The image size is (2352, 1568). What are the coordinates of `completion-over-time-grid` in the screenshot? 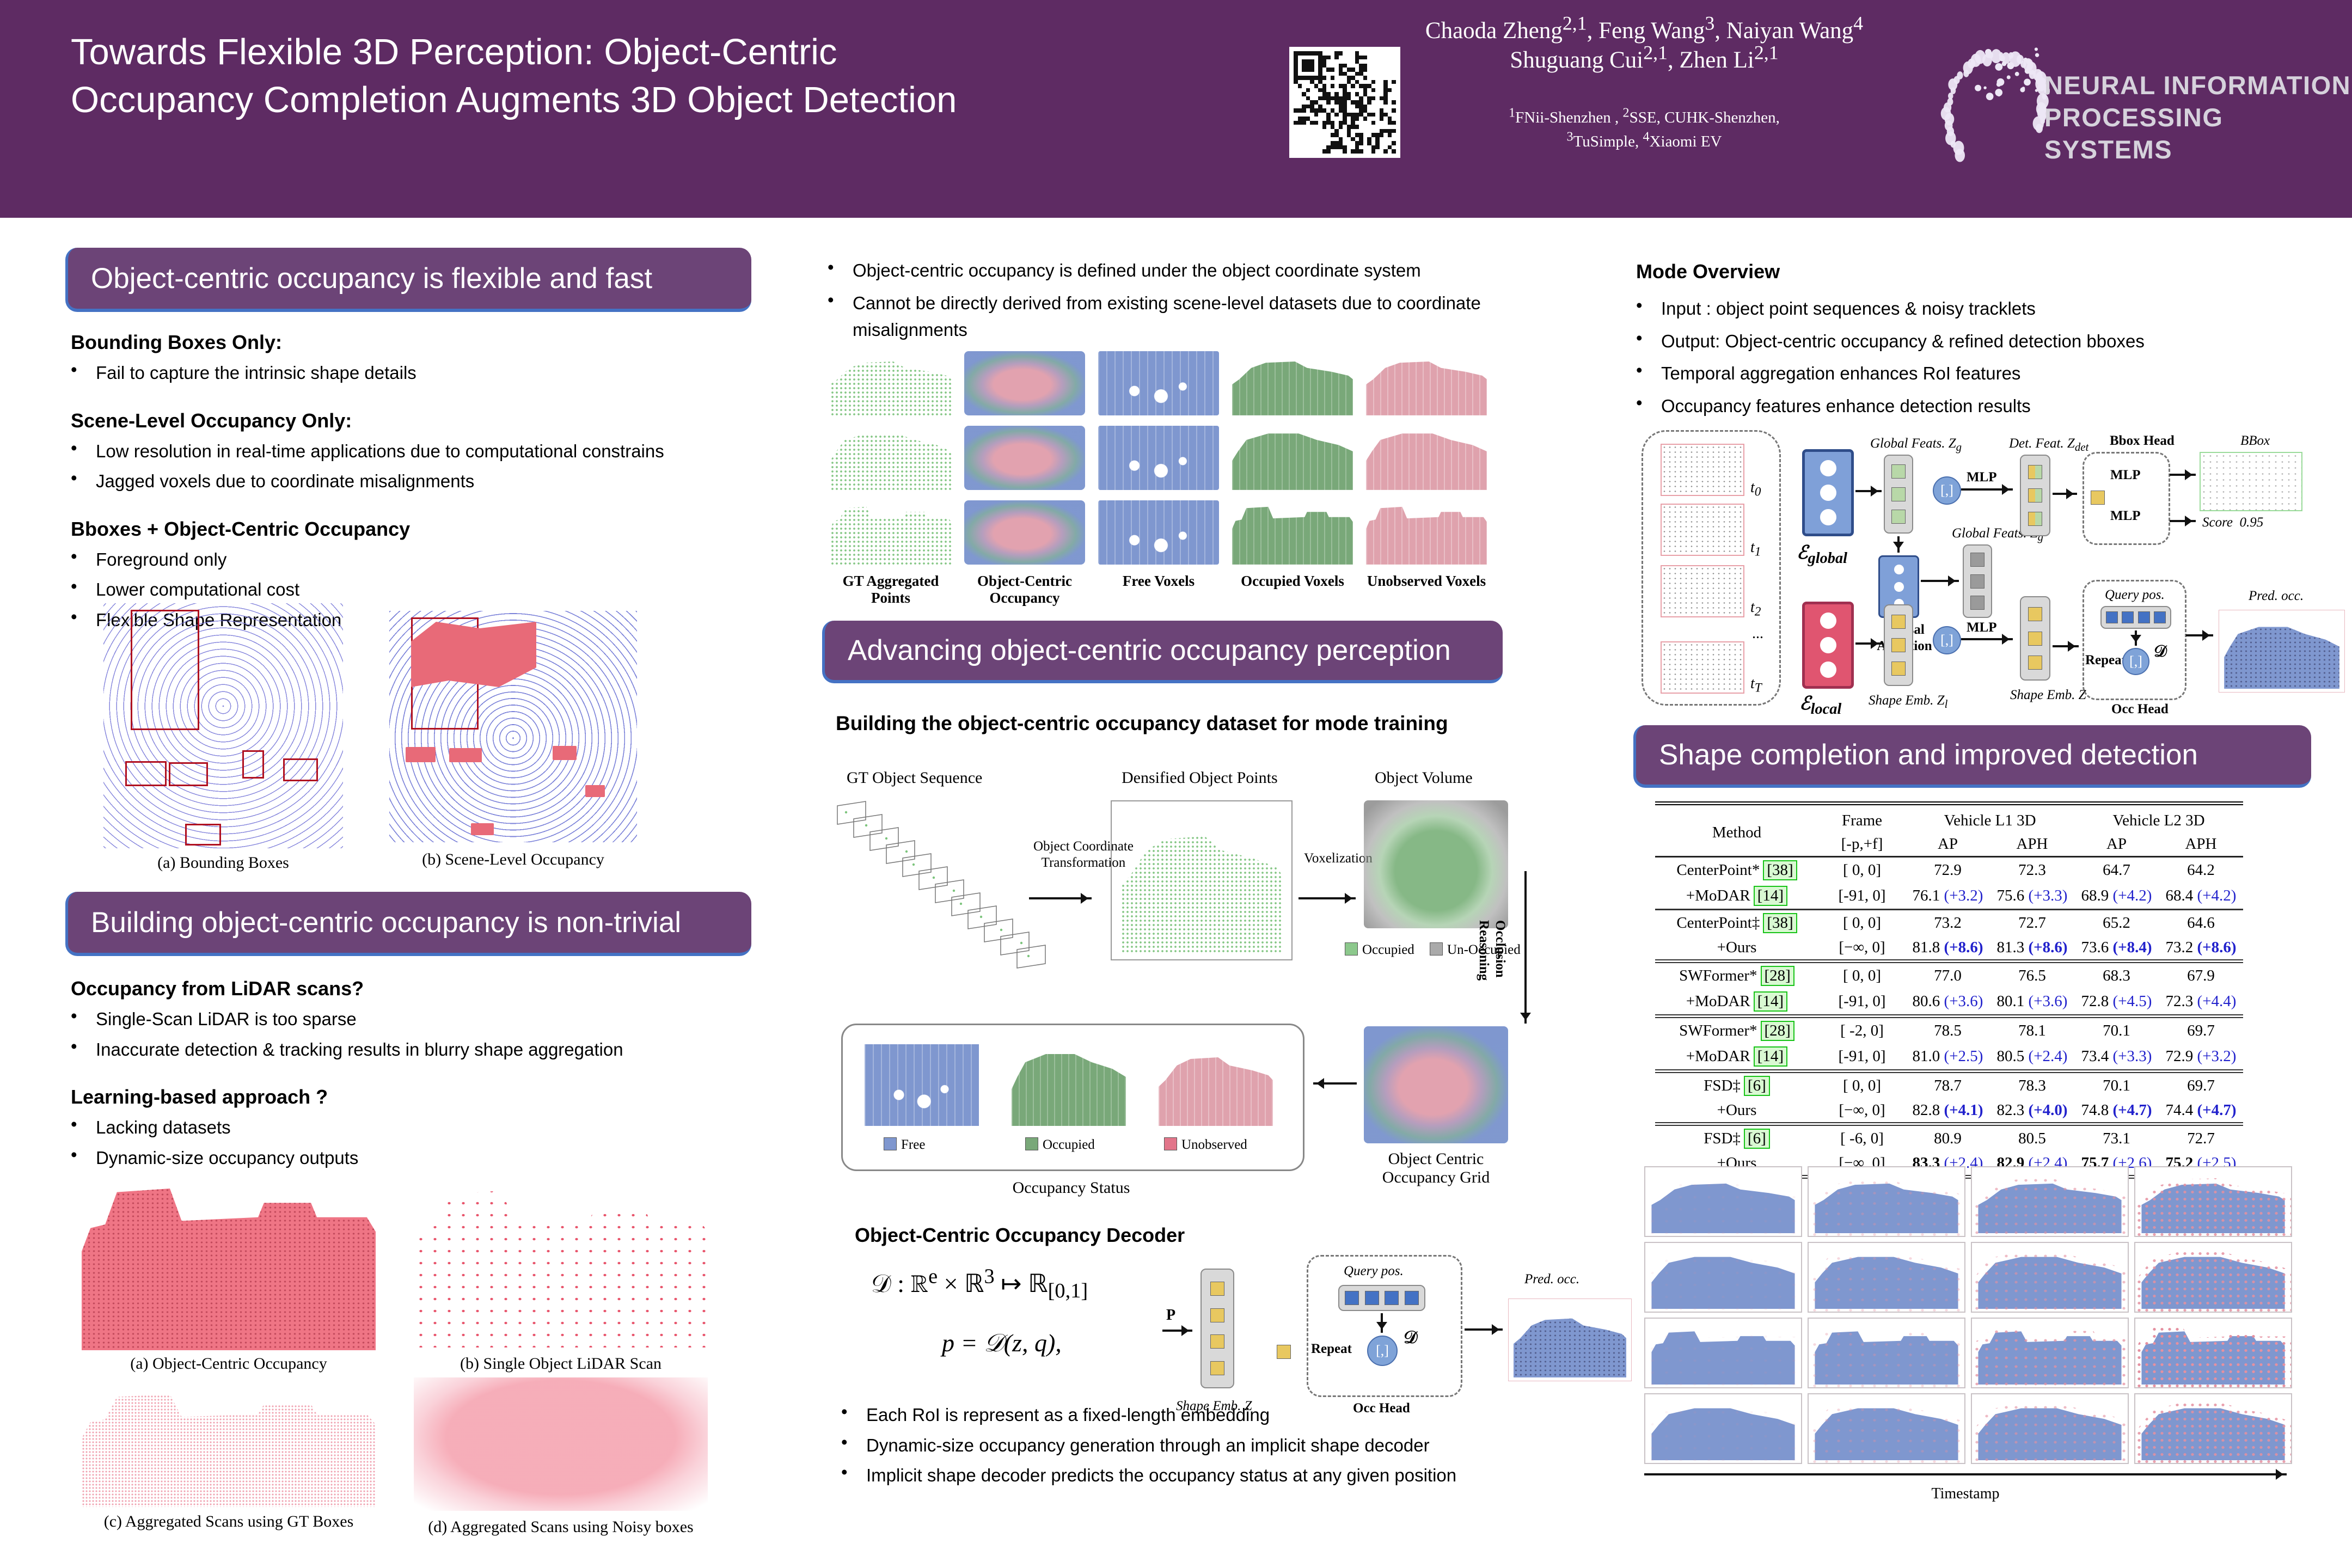 It's located at (1968, 1315).